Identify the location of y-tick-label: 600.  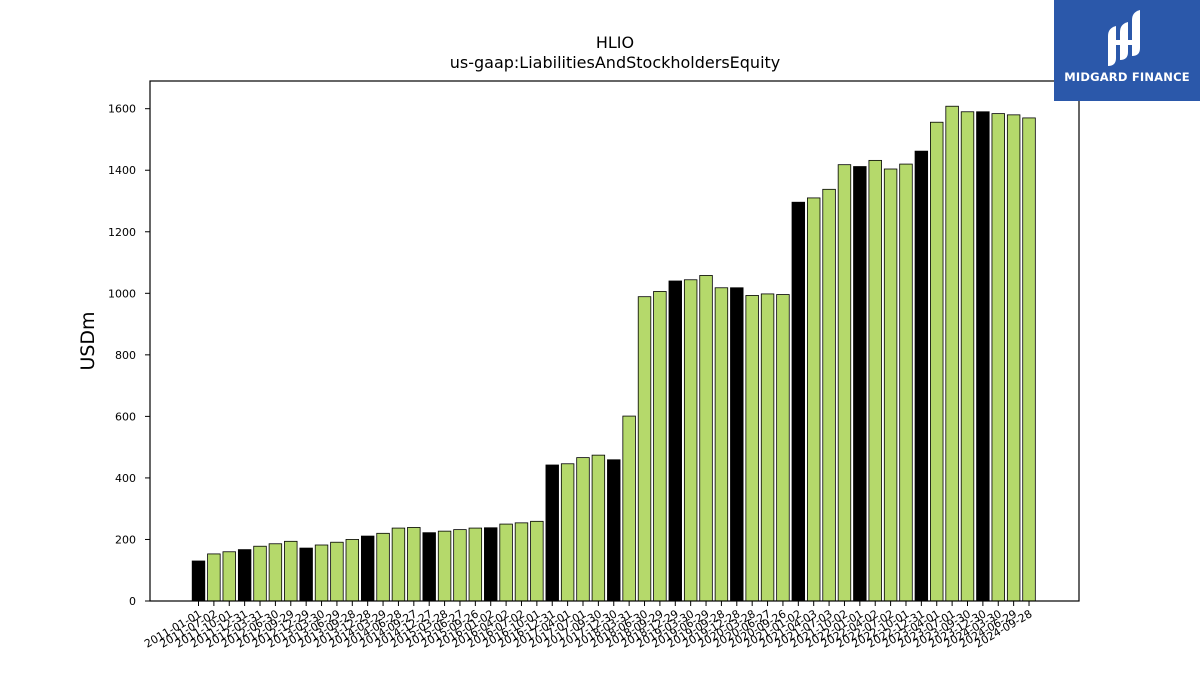
(125, 416).